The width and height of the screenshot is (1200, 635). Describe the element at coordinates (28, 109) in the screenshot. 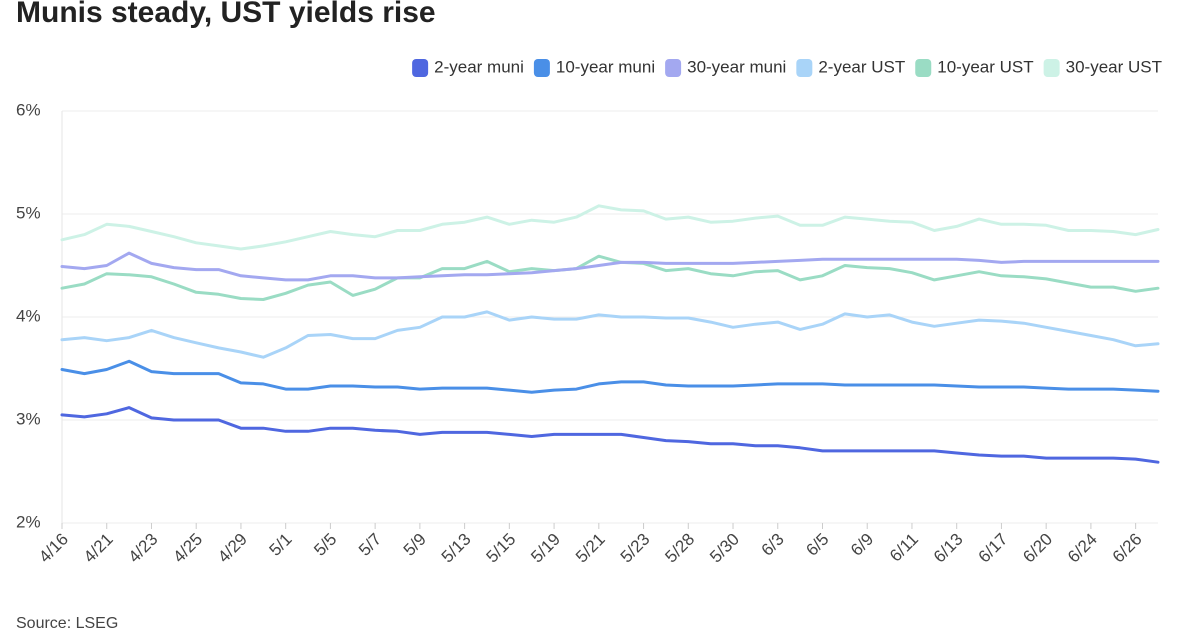

I see `y-tick-label: 6%` at that location.